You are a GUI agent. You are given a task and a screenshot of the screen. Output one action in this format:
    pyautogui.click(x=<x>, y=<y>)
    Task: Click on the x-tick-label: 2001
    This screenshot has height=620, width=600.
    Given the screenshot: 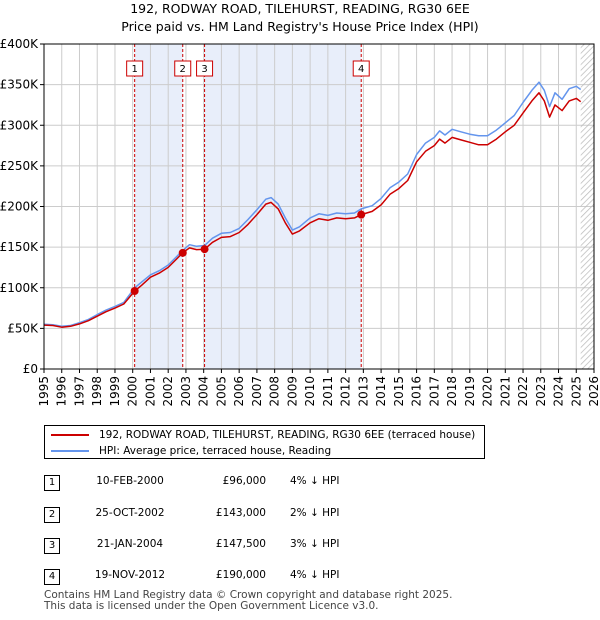 What is the action you would take?
    pyautogui.click(x=150, y=391)
    